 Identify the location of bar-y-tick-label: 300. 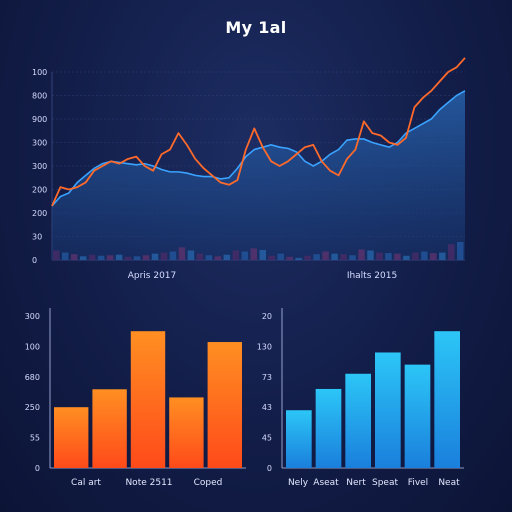
(32, 316).